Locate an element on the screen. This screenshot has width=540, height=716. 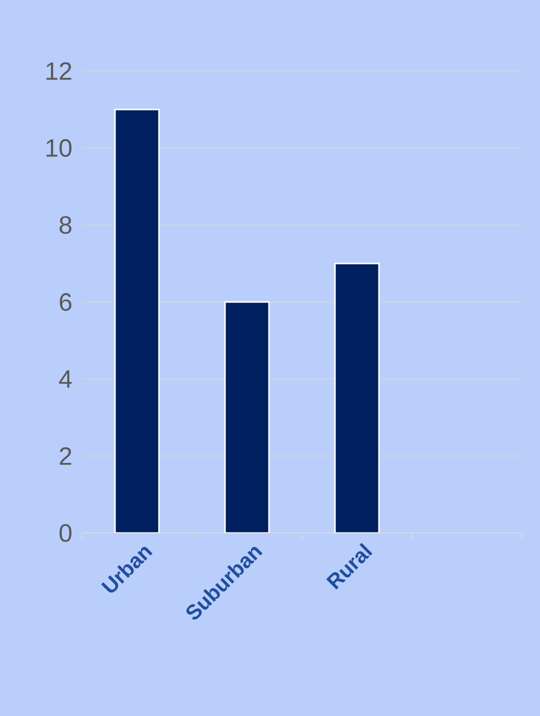
y-tick-label: 12 is located at coordinates (59, 71).